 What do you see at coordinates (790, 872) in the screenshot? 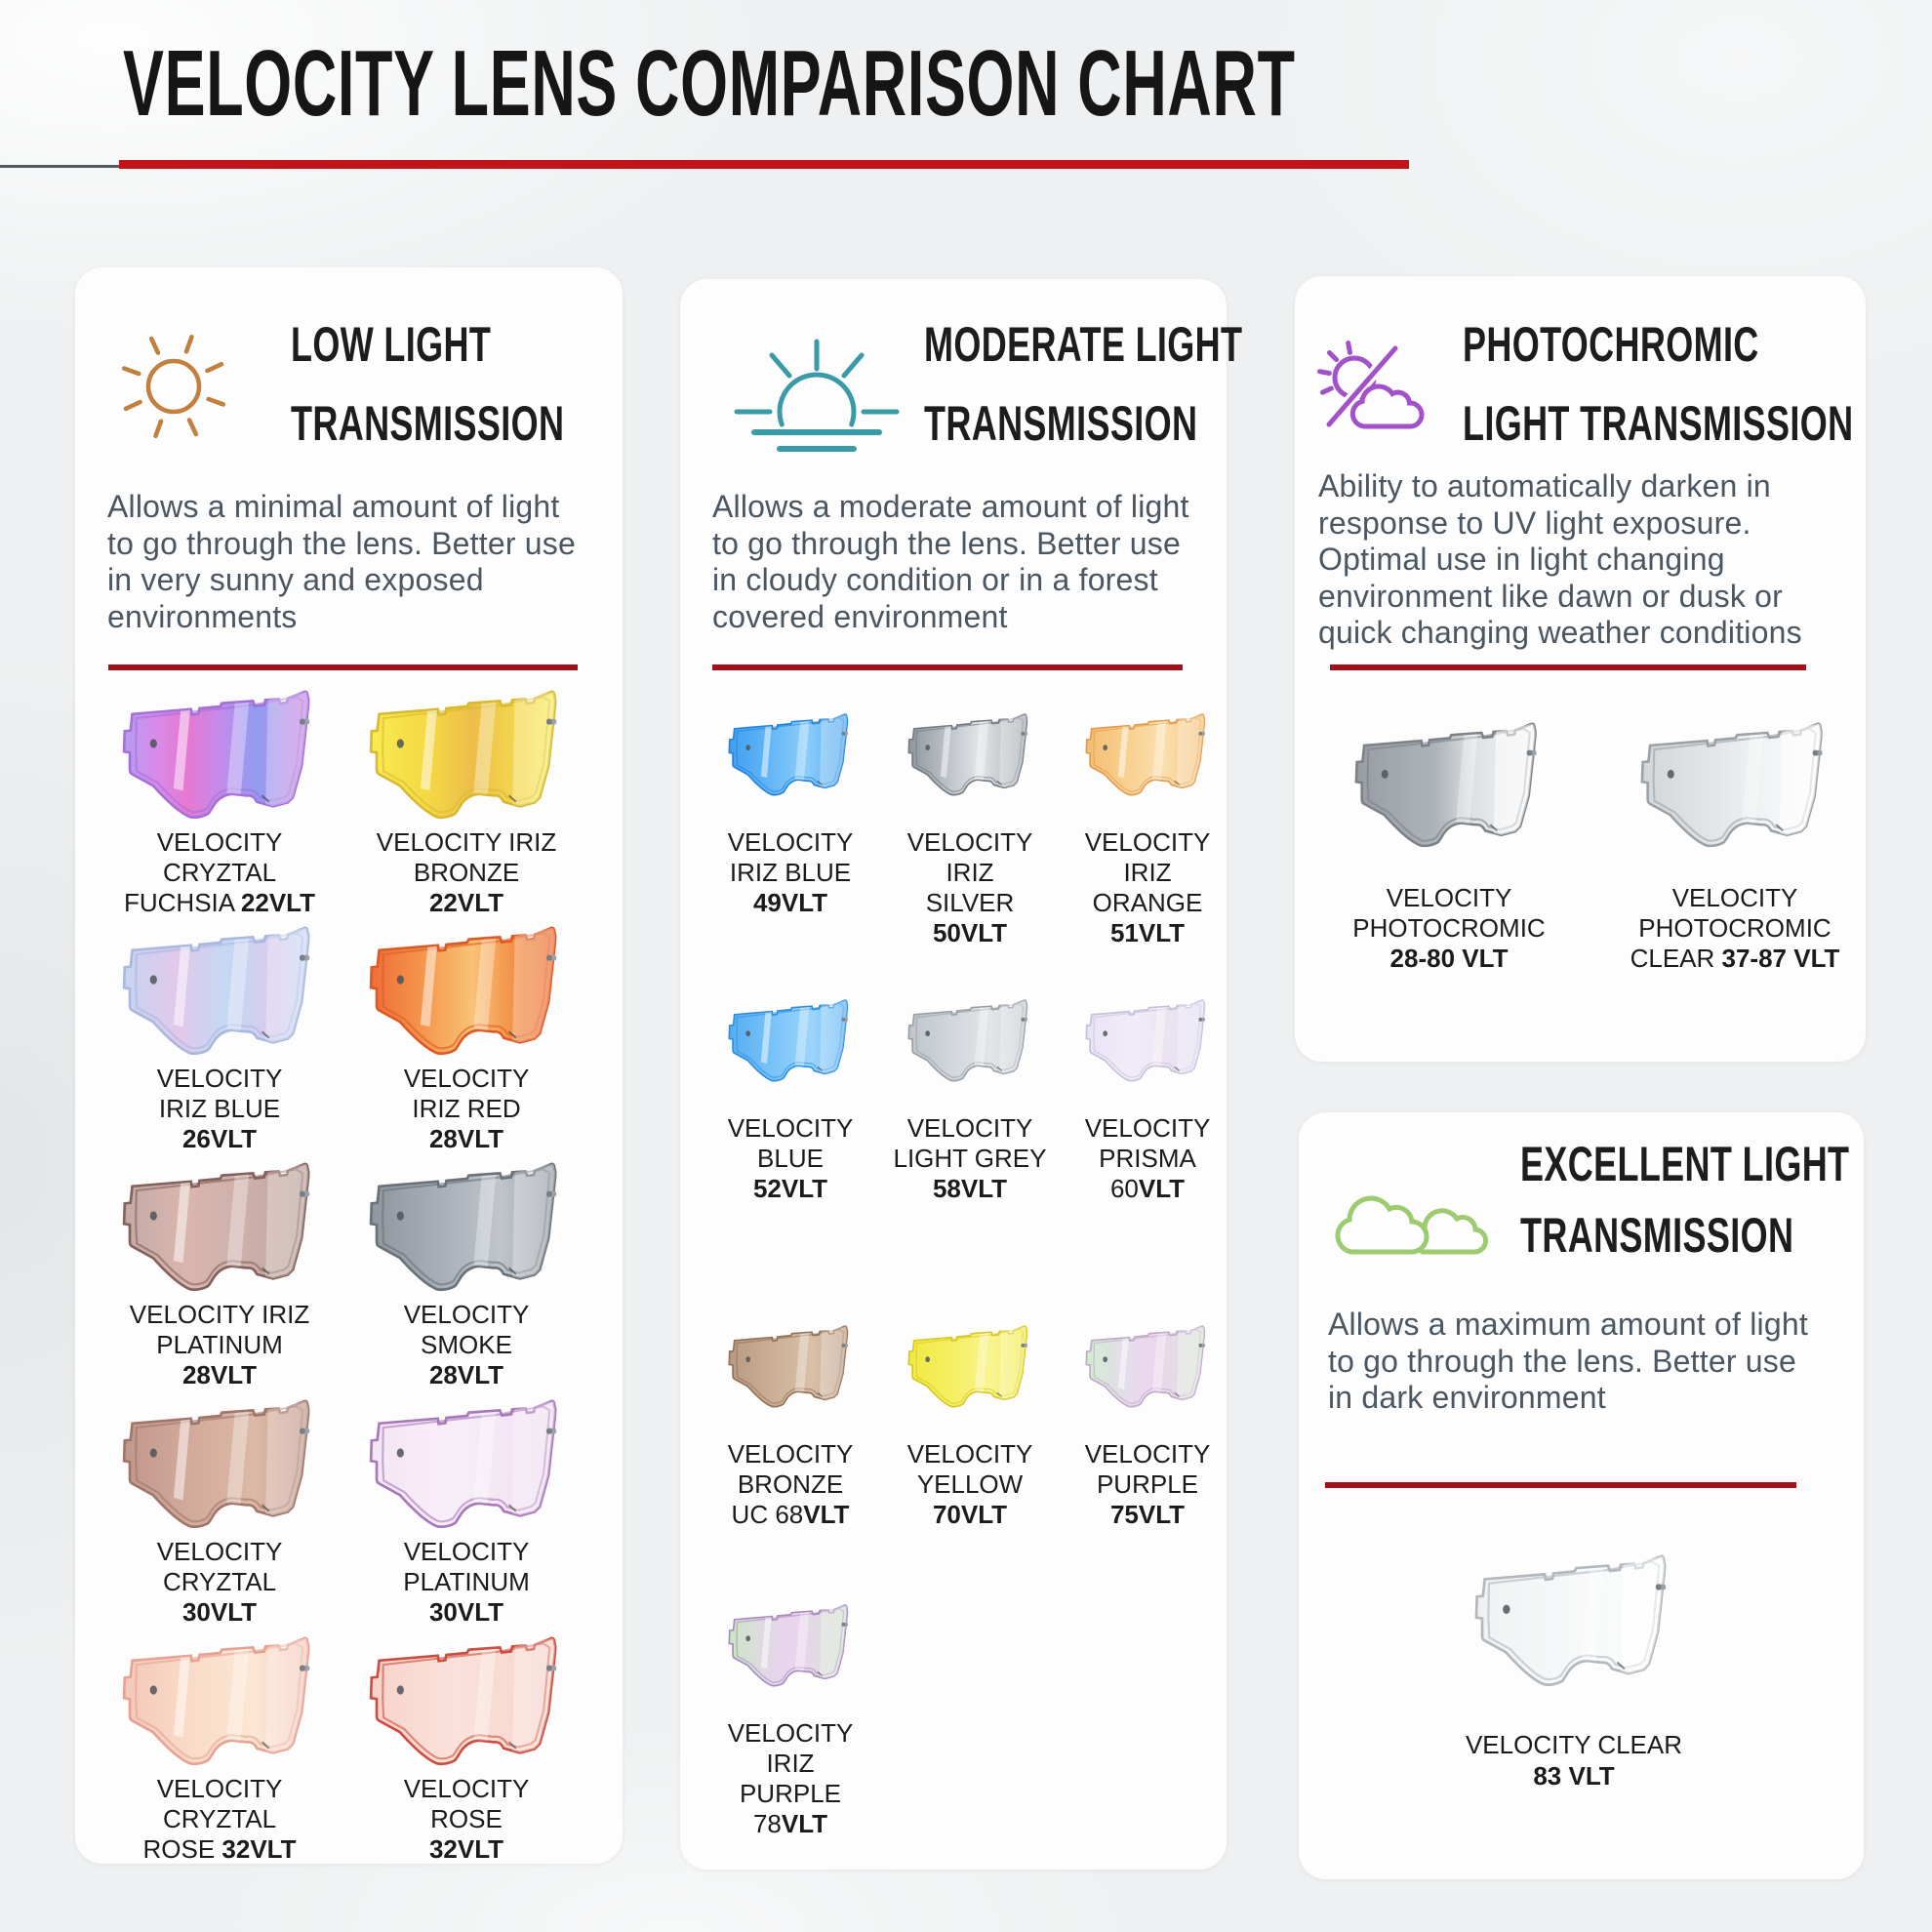
I see `lens-label: VELOCITY IRIZ BLUE 49VLT` at bounding box center [790, 872].